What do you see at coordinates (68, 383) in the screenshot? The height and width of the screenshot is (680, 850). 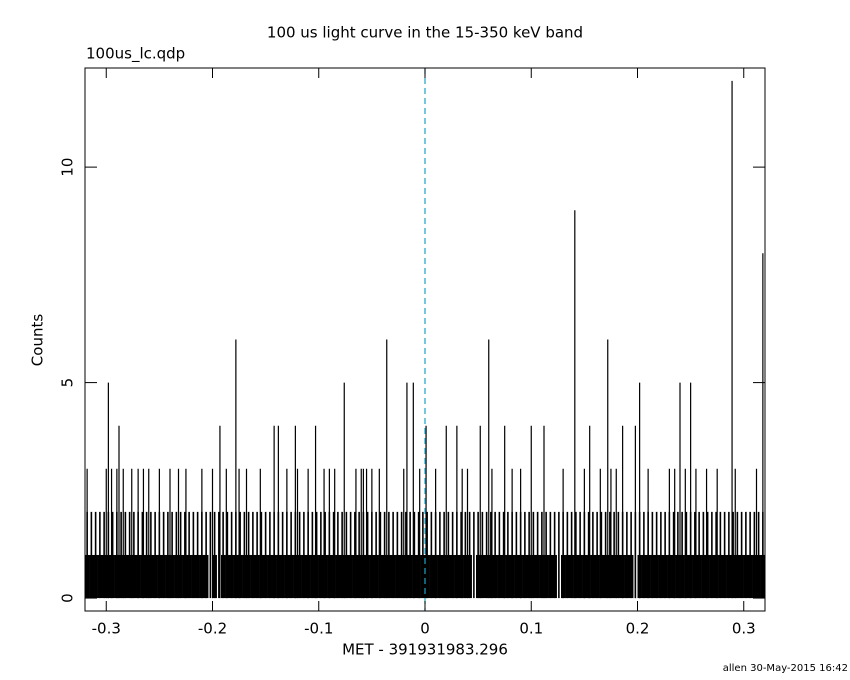 I see `y-tick-label: 5` at bounding box center [68, 383].